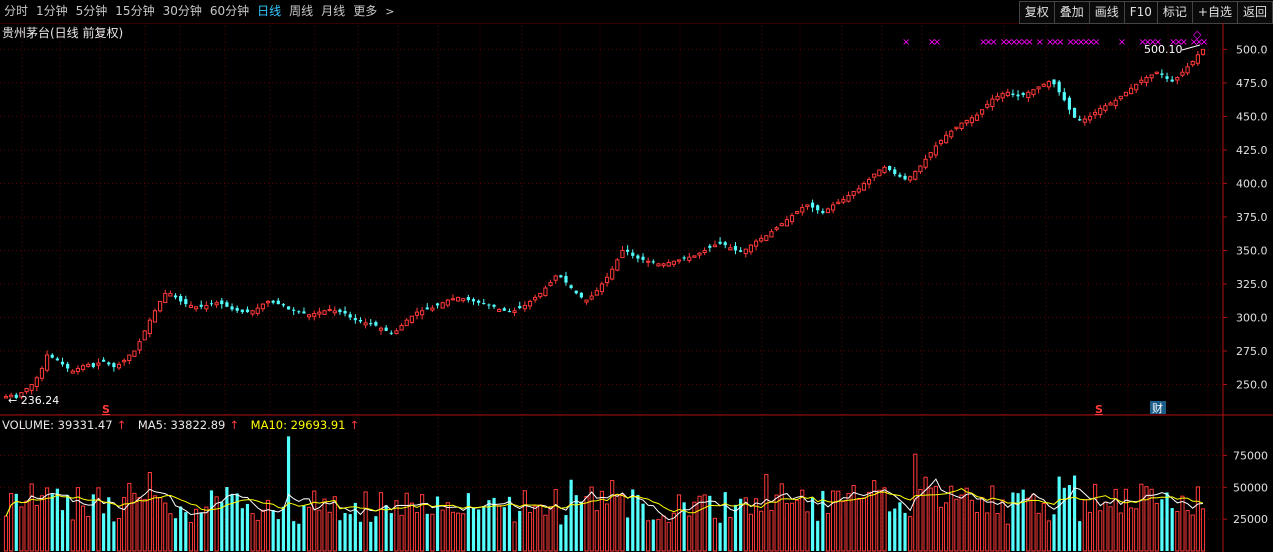 This screenshot has width=1273, height=552. What do you see at coordinates (1106, 12) in the screenshot?
I see `draw-line-button: 画线` at bounding box center [1106, 12].